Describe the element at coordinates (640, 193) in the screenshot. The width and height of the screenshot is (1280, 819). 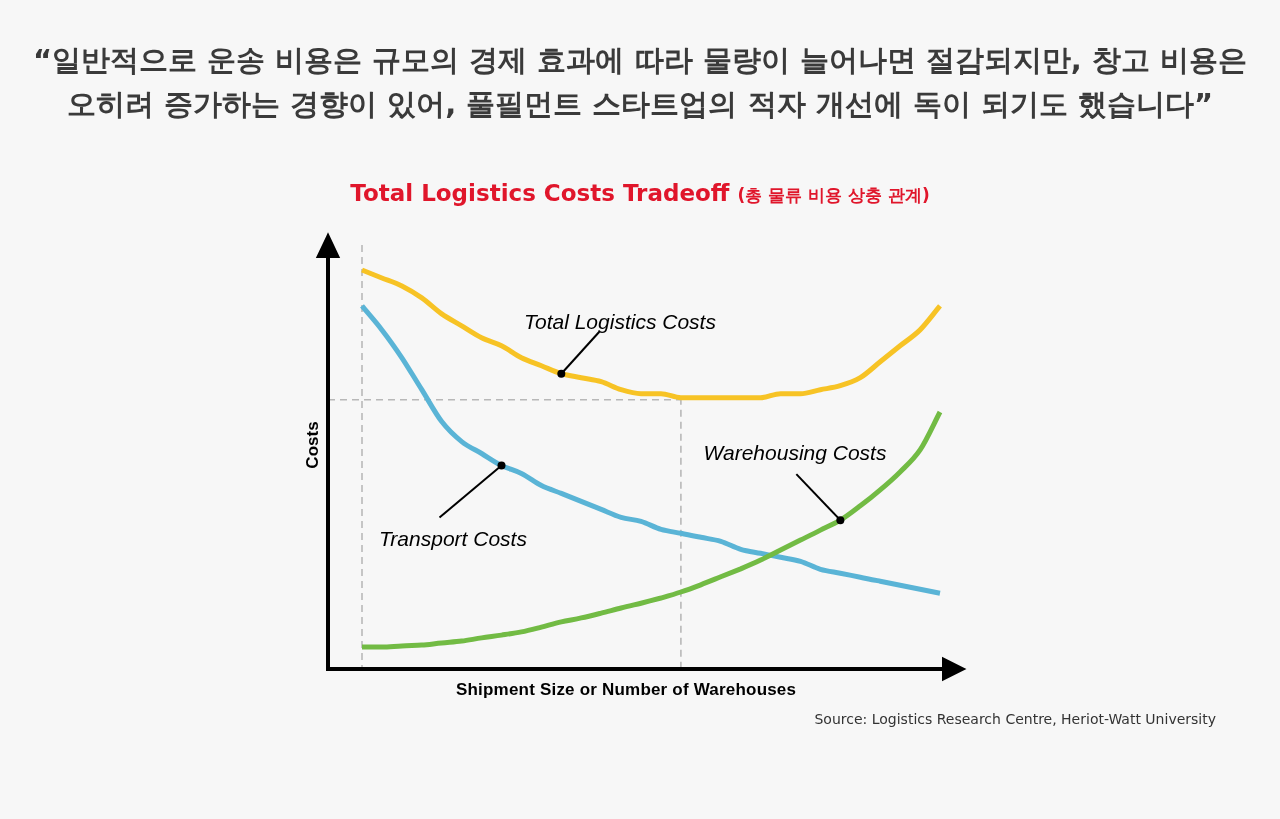
I see `chart-subtitle: Total Logistics Costs Tradeoff (총 물류 비용 상충 관계)` at that location.